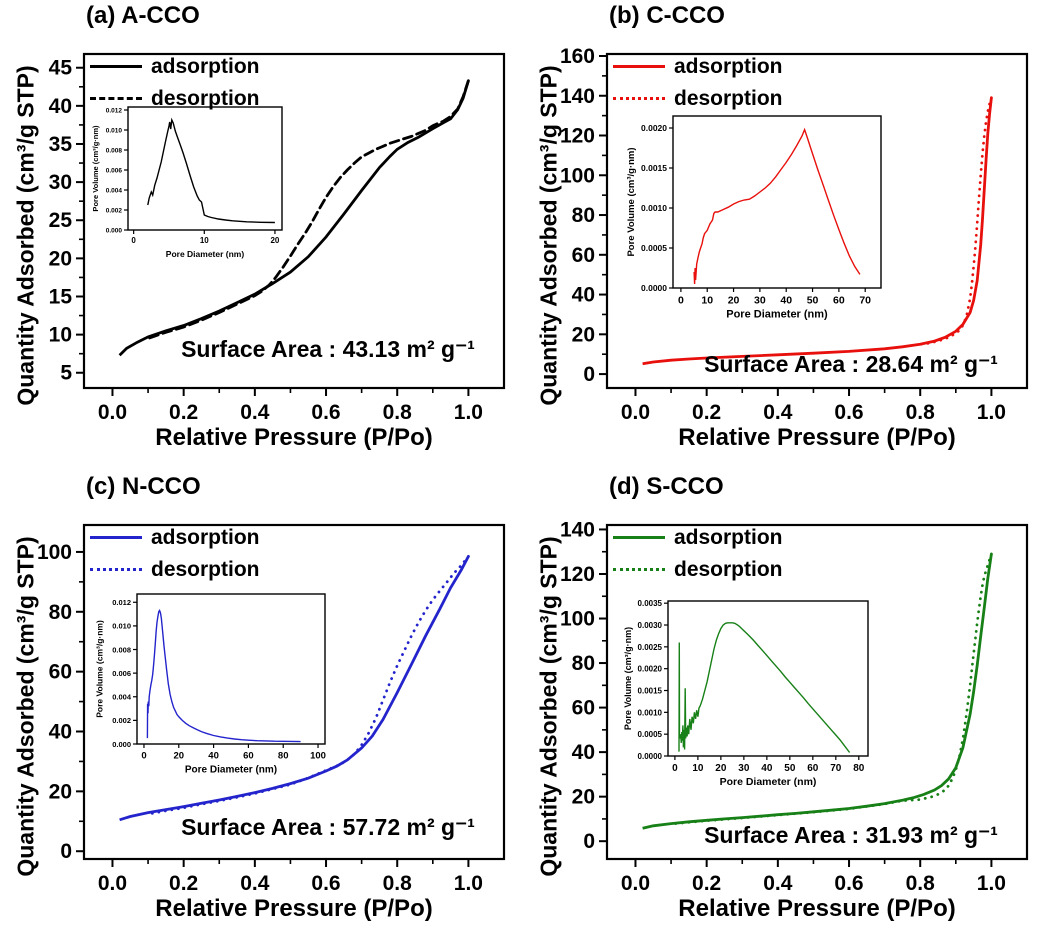  I want to click on inset-y-tick-label: 0.004, so click(122, 697).